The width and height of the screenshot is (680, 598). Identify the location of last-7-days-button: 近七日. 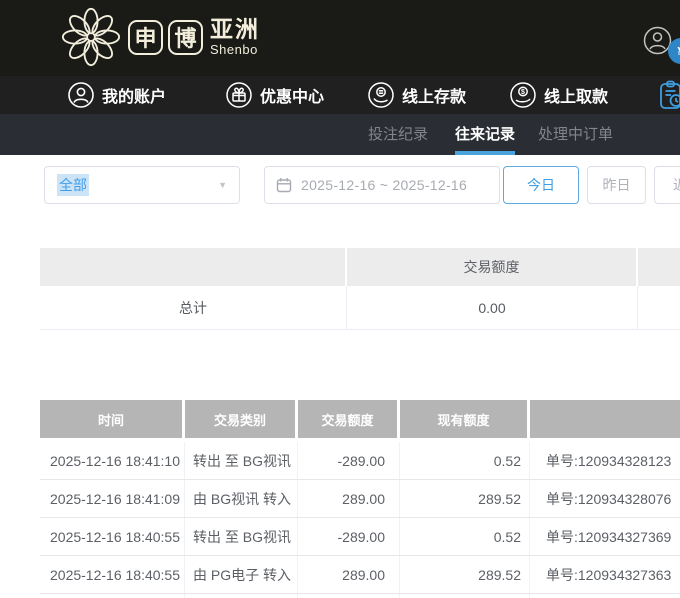
(667, 185).